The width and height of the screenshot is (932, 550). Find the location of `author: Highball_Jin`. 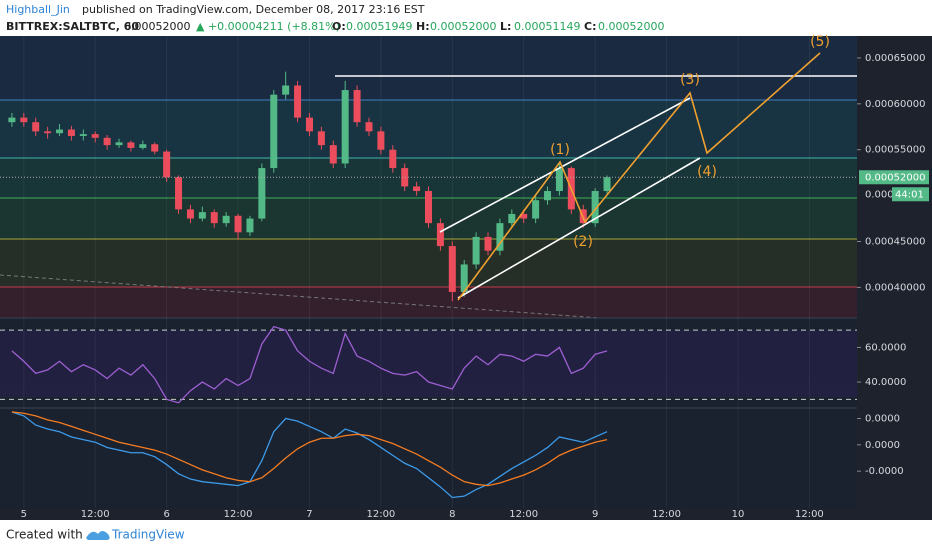

author: Highball_Jin is located at coordinates (38, 9).